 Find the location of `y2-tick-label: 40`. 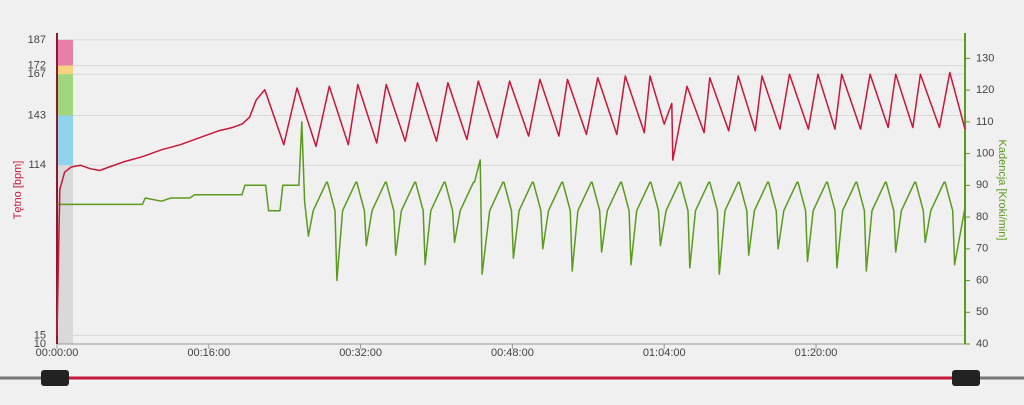

y2-tick-label: 40 is located at coordinates (982, 344).